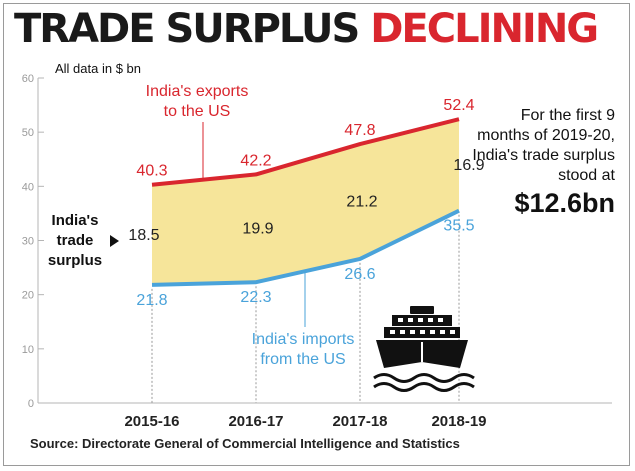  What do you see at coordinates (302, 359) in the screenshot?
I see `svg-text: from the US` at bounding box center [302, 359].